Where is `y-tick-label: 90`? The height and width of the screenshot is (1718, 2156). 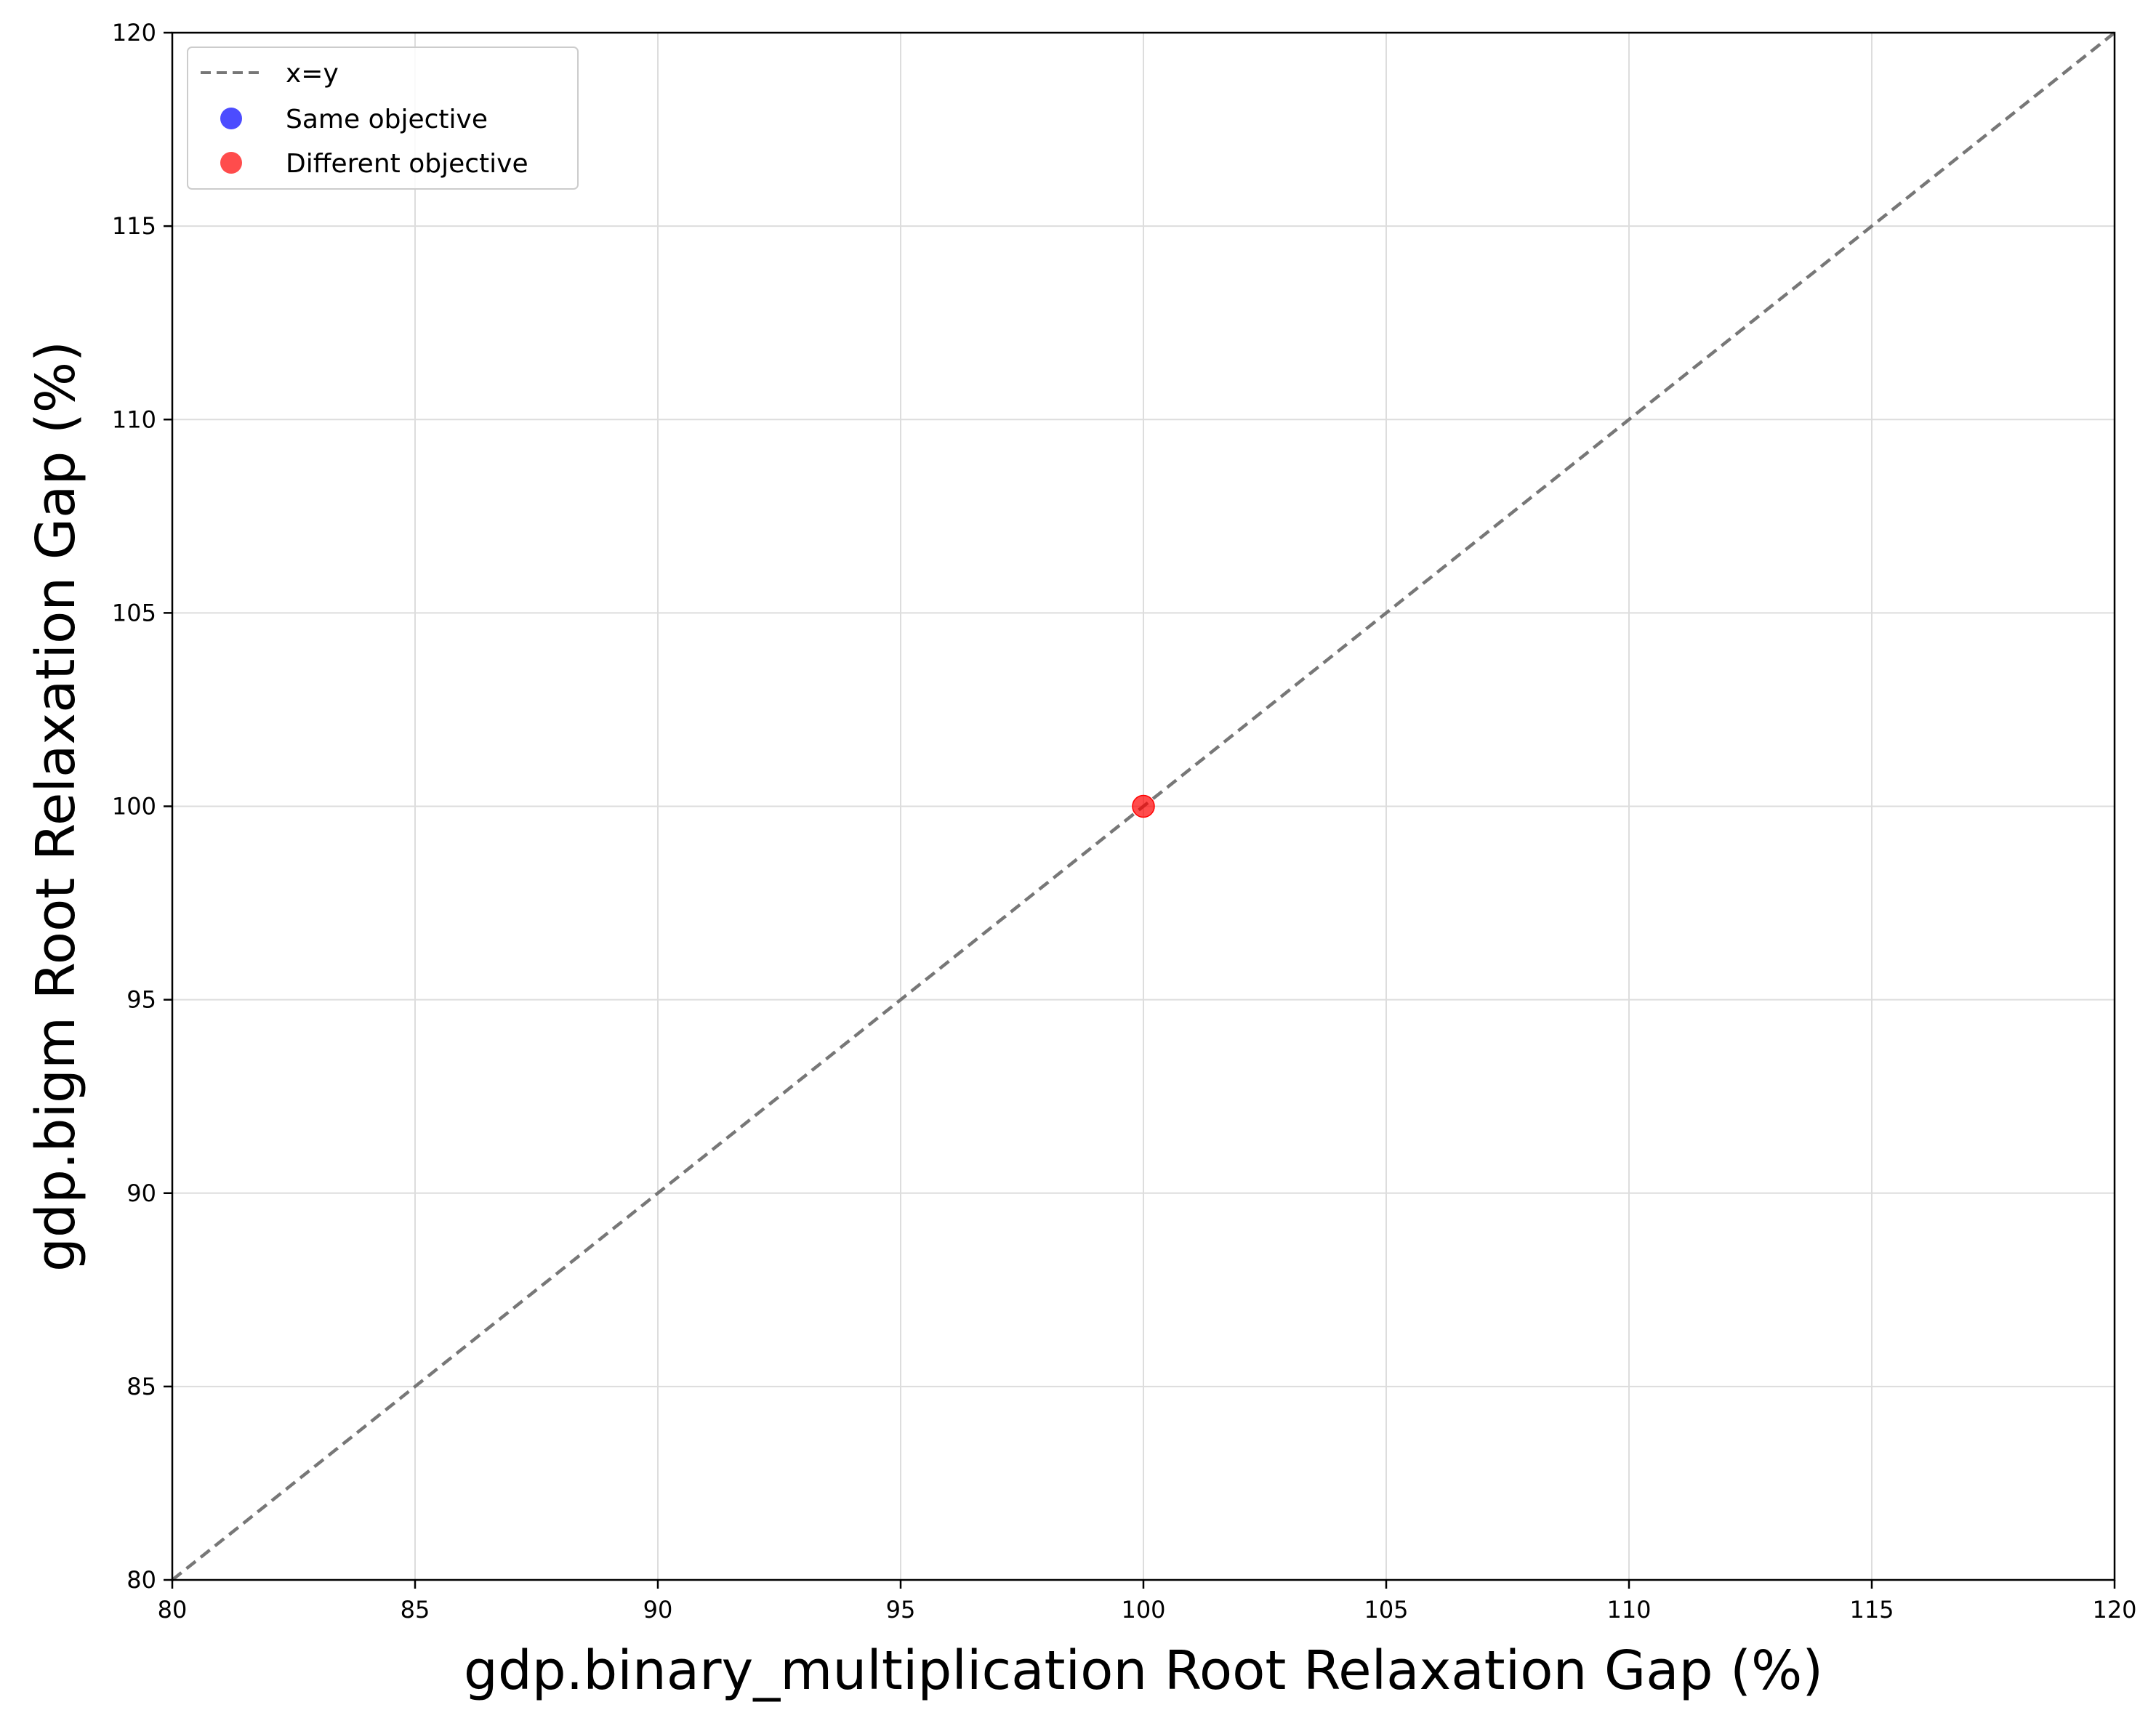 y-tick-label: 90 is located at coordinates (141, 1193).